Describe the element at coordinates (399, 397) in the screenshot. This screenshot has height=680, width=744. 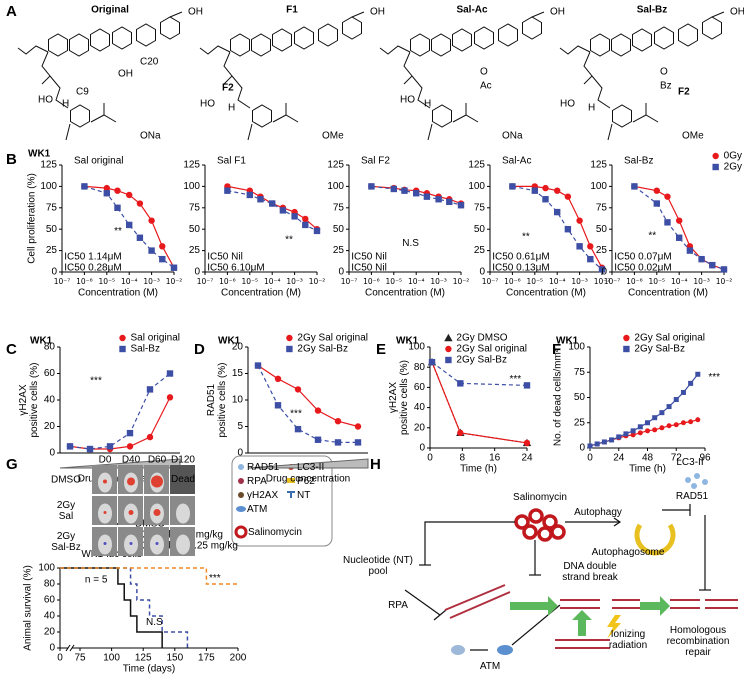
I see `y-axis-label: γH2AXpositive cells (%)` at that location.